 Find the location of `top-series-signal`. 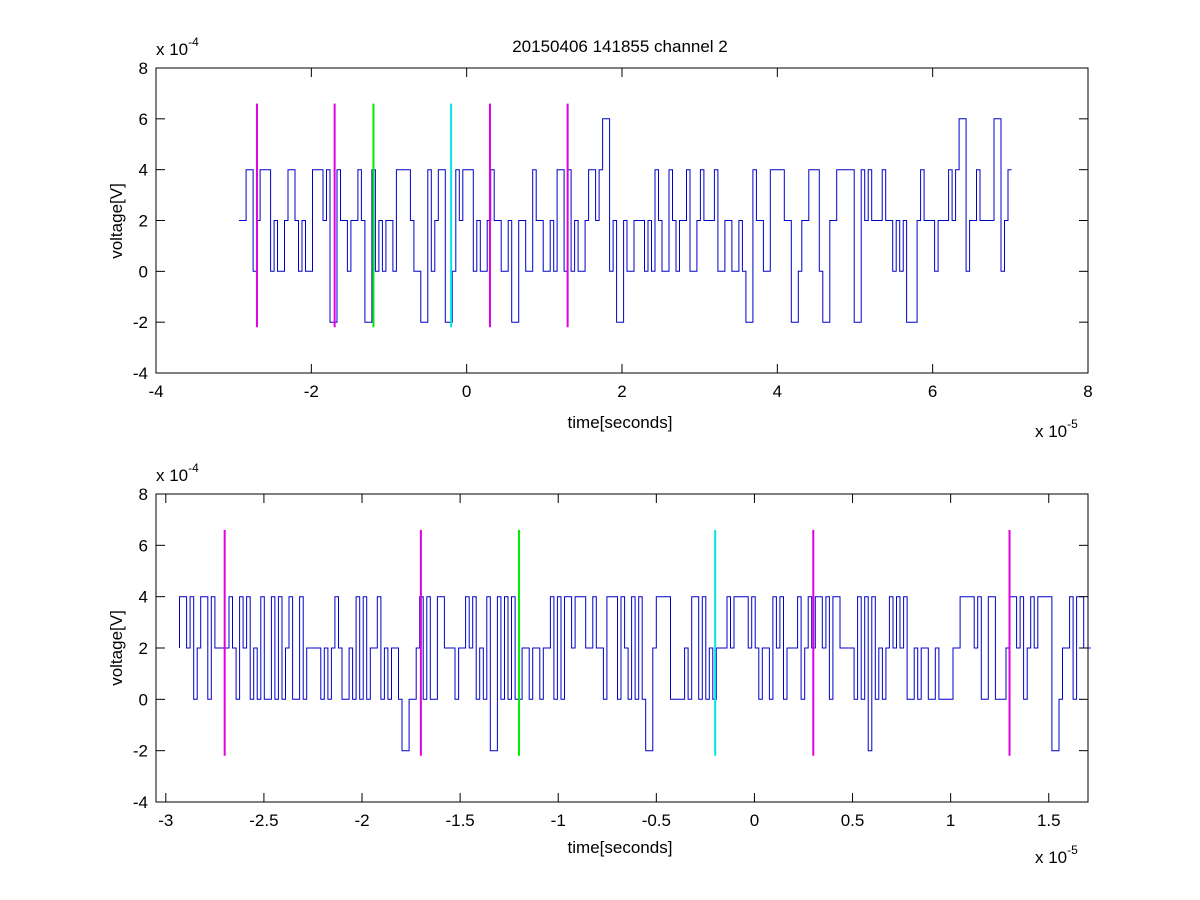

top-series-signal is located at coordinates (625, 220).